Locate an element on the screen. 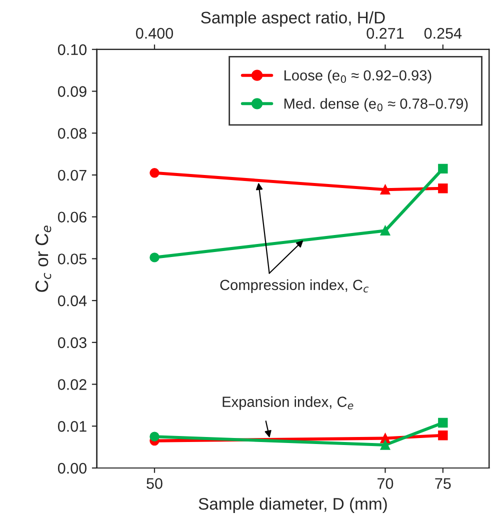 The height and width of the screenshot is (520, 494). x-tick-label: 70 is located at coordinates (386, 483).